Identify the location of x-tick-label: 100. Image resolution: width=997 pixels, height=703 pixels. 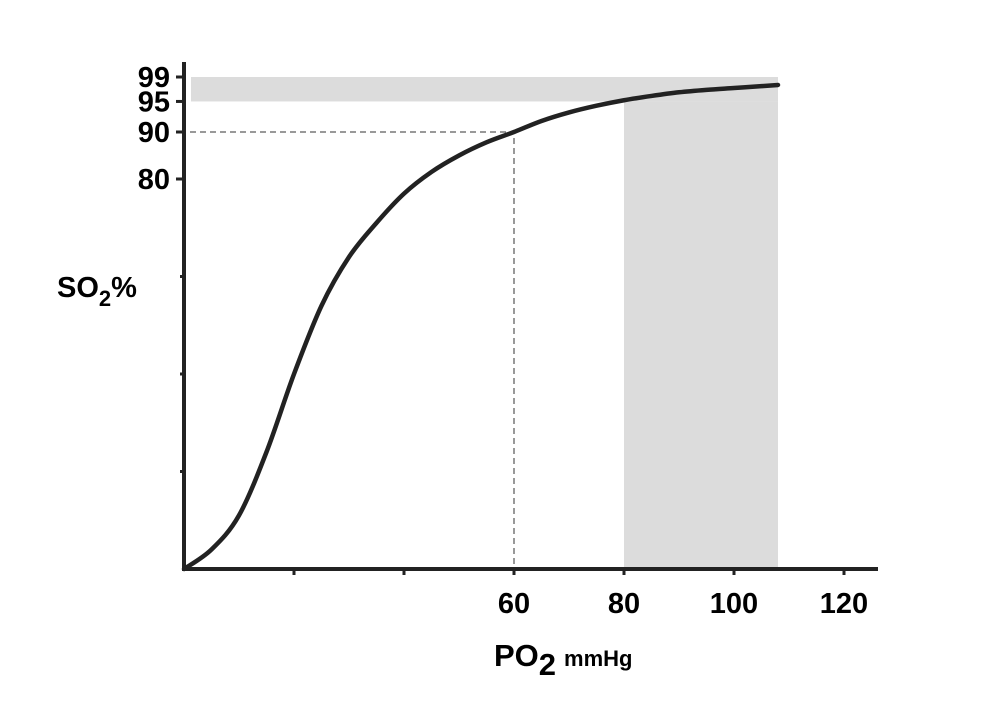
(734, 604).